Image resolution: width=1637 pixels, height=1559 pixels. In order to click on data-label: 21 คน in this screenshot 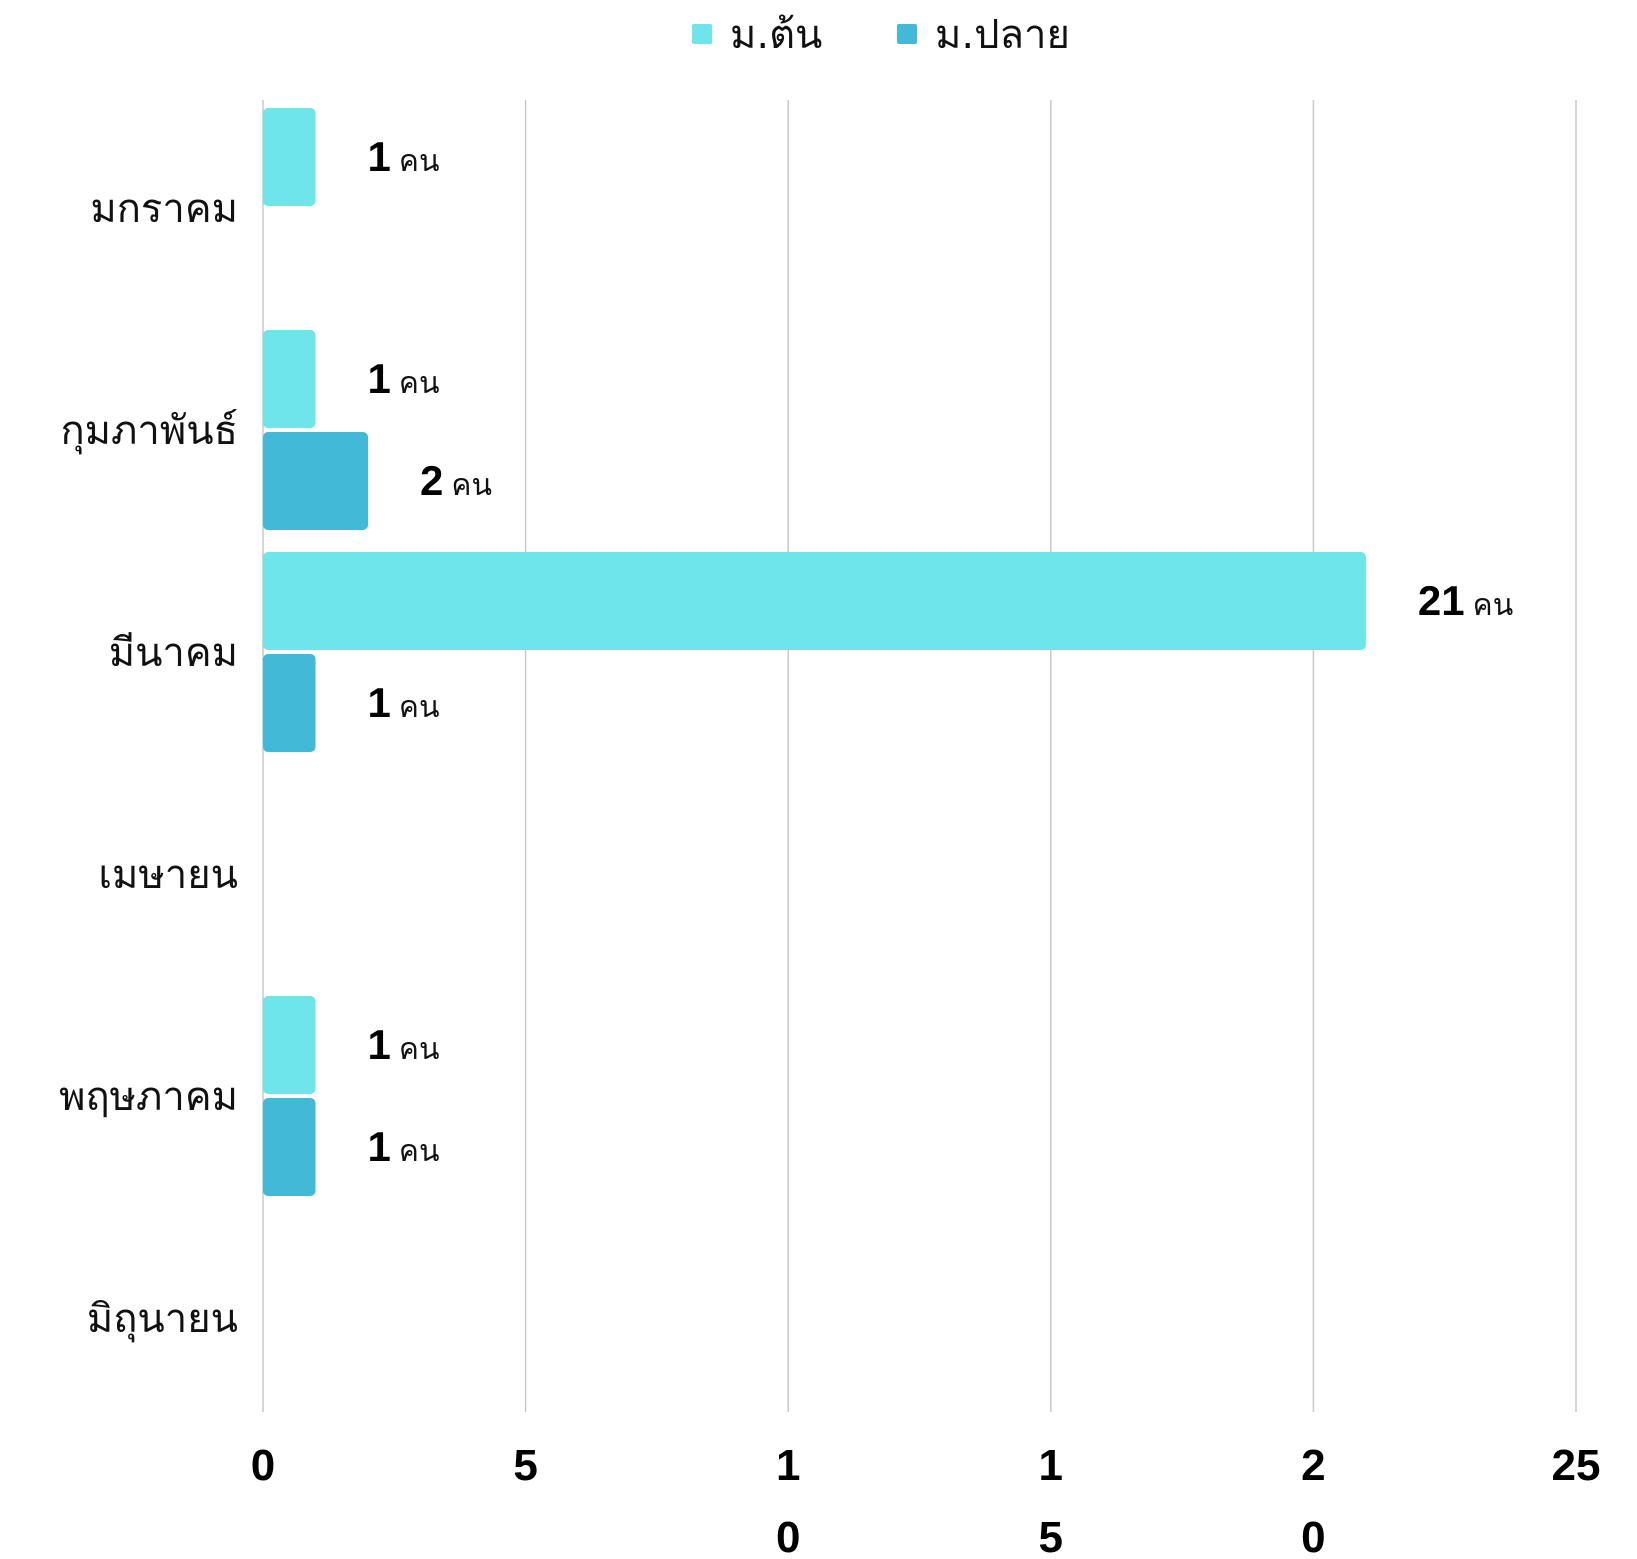, I will do `click(1465, 600)`.